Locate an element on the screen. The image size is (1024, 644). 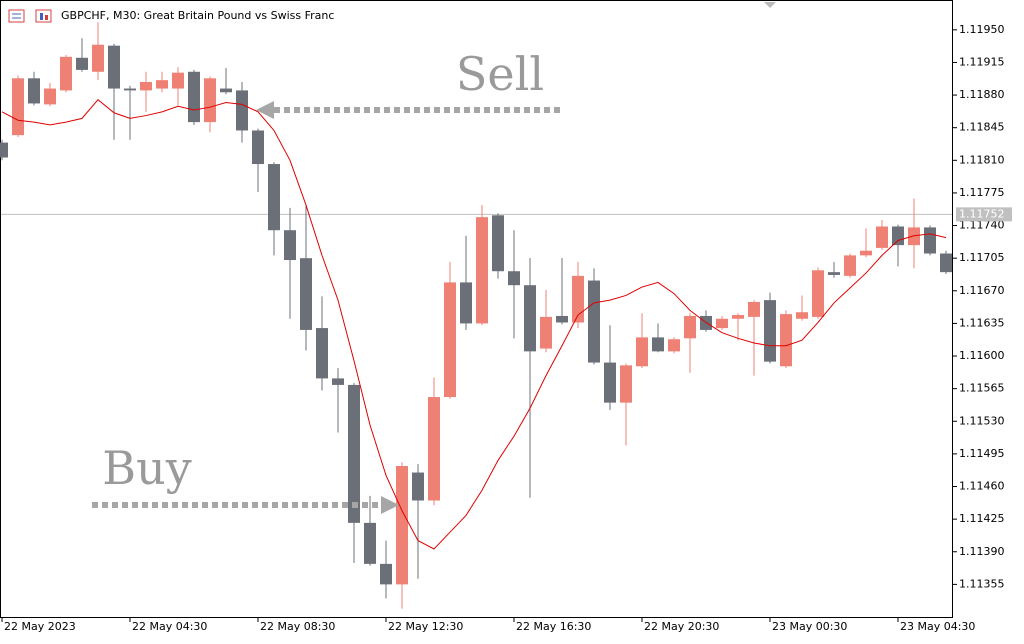
x-tick-label: 22 May 20:30 is located at coordinates (681, 626).